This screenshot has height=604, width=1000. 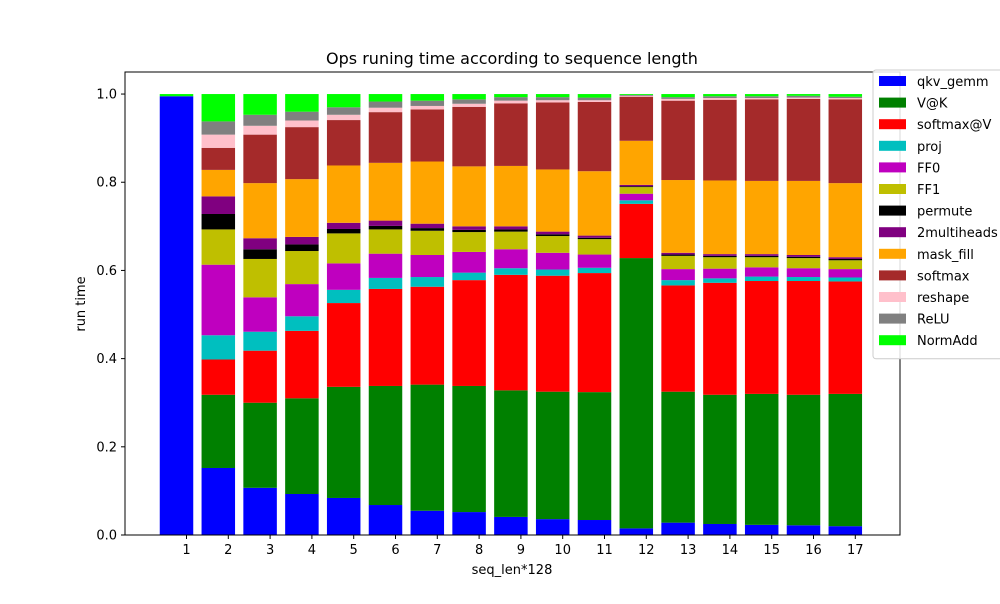 What do you see at coordinates (892, 124) in the screenshot?
I see `legend-swatch-softmax-v` at bounding box center [892, 124].